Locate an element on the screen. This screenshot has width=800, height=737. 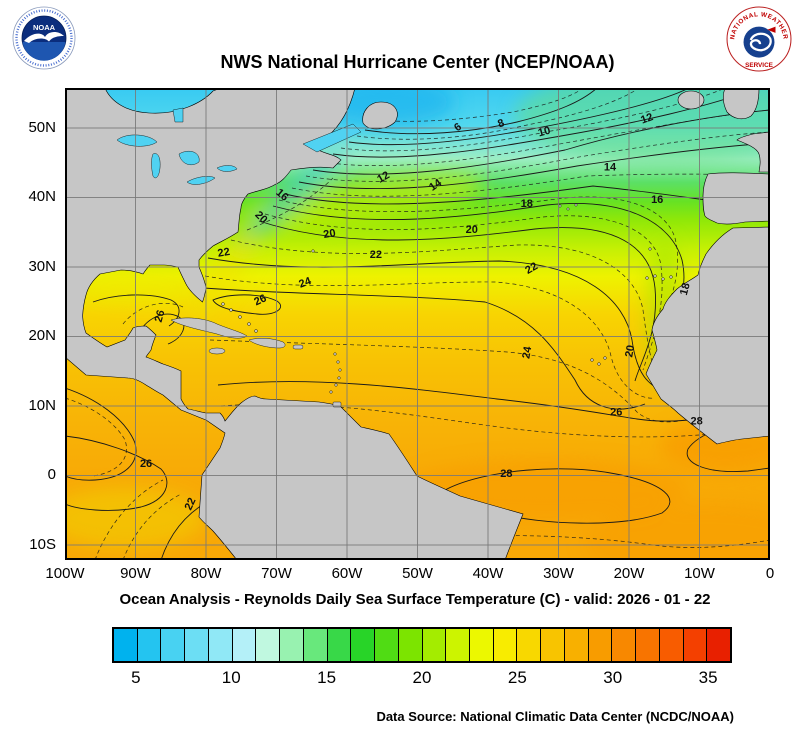
nws-ring-text-bottom: SERVICE is located at coordinates (759, 65).